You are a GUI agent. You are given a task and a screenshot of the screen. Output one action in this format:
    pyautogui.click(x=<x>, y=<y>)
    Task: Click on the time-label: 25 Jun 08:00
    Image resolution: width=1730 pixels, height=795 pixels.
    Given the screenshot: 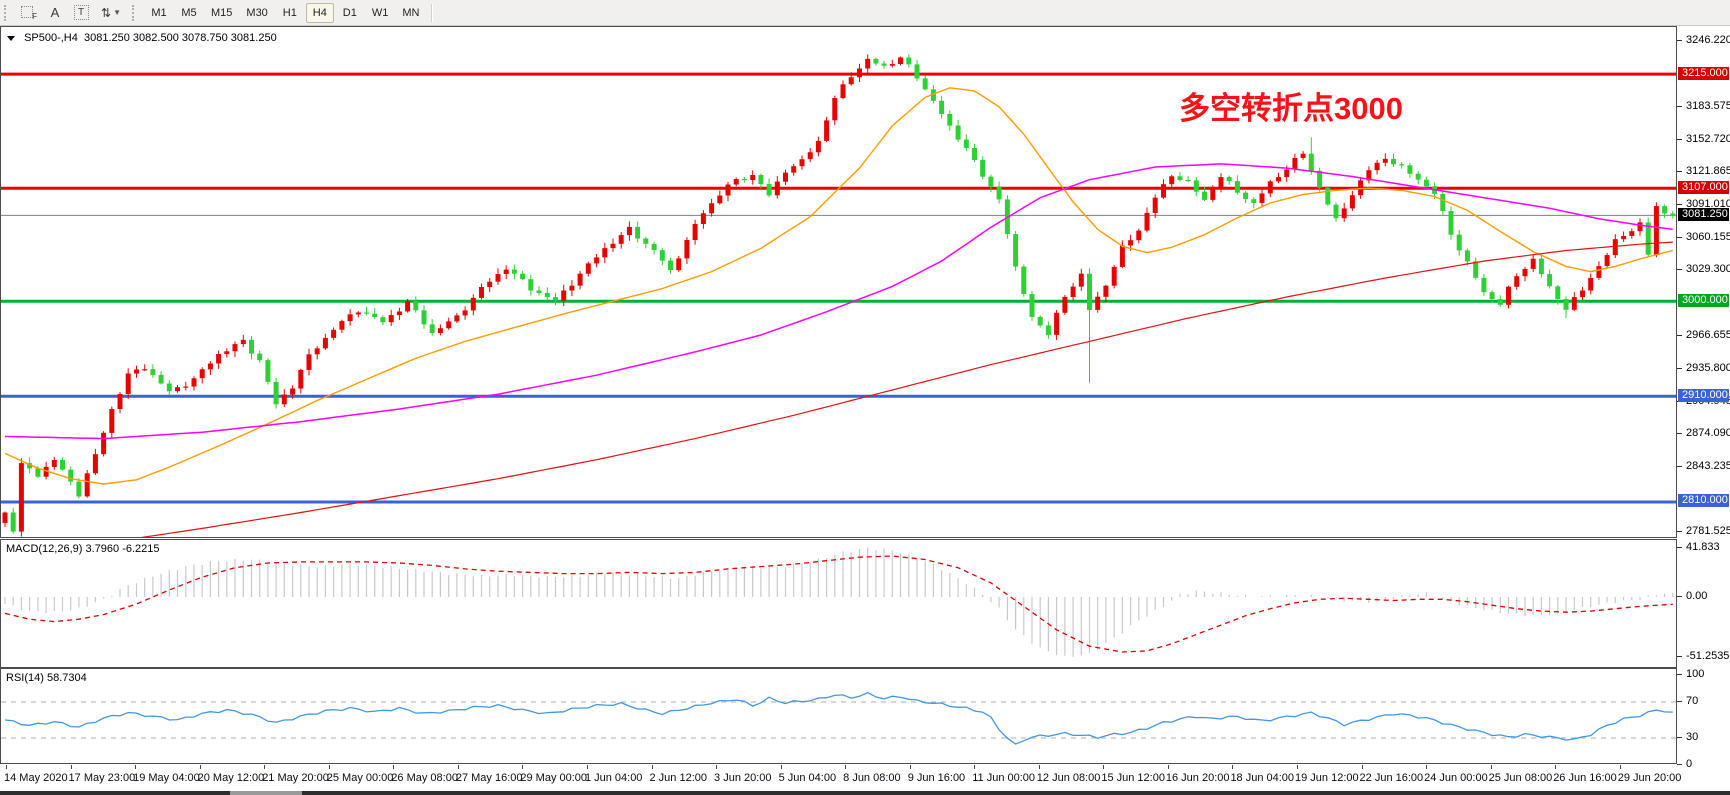 What is the action you would take?
    pyautogui.click(x=1520, y=778)
    